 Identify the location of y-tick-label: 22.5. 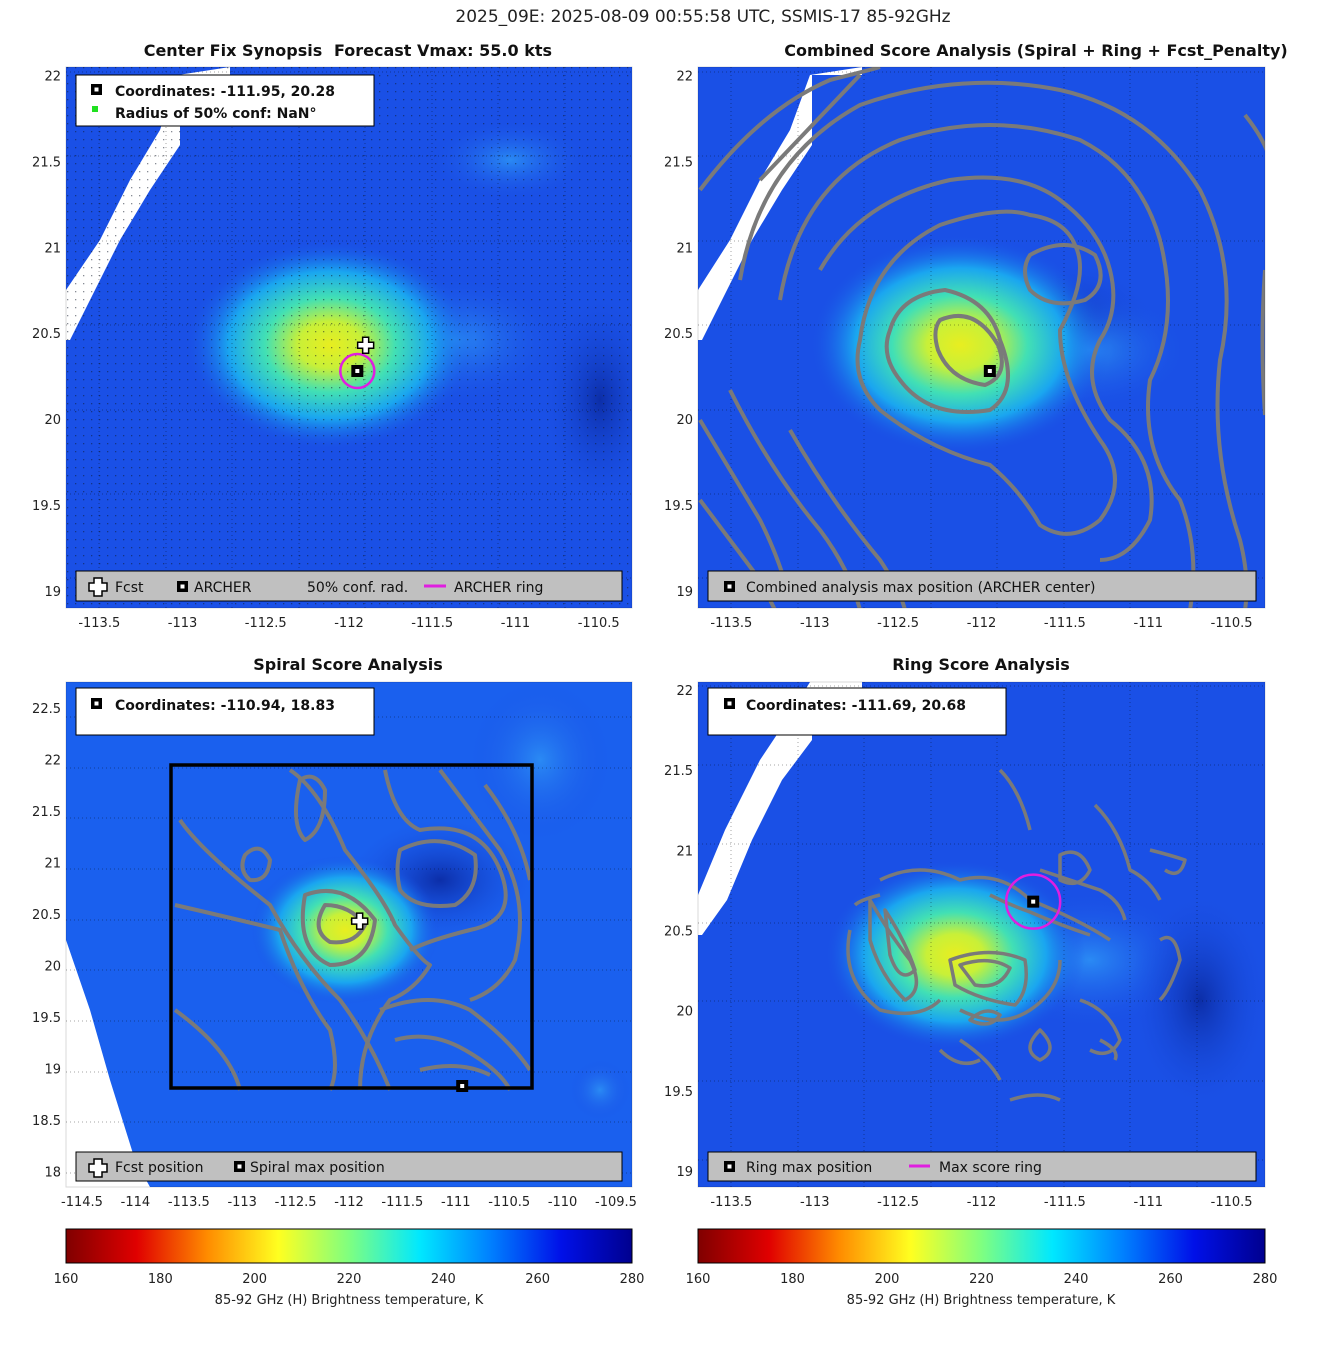
(46, 709).